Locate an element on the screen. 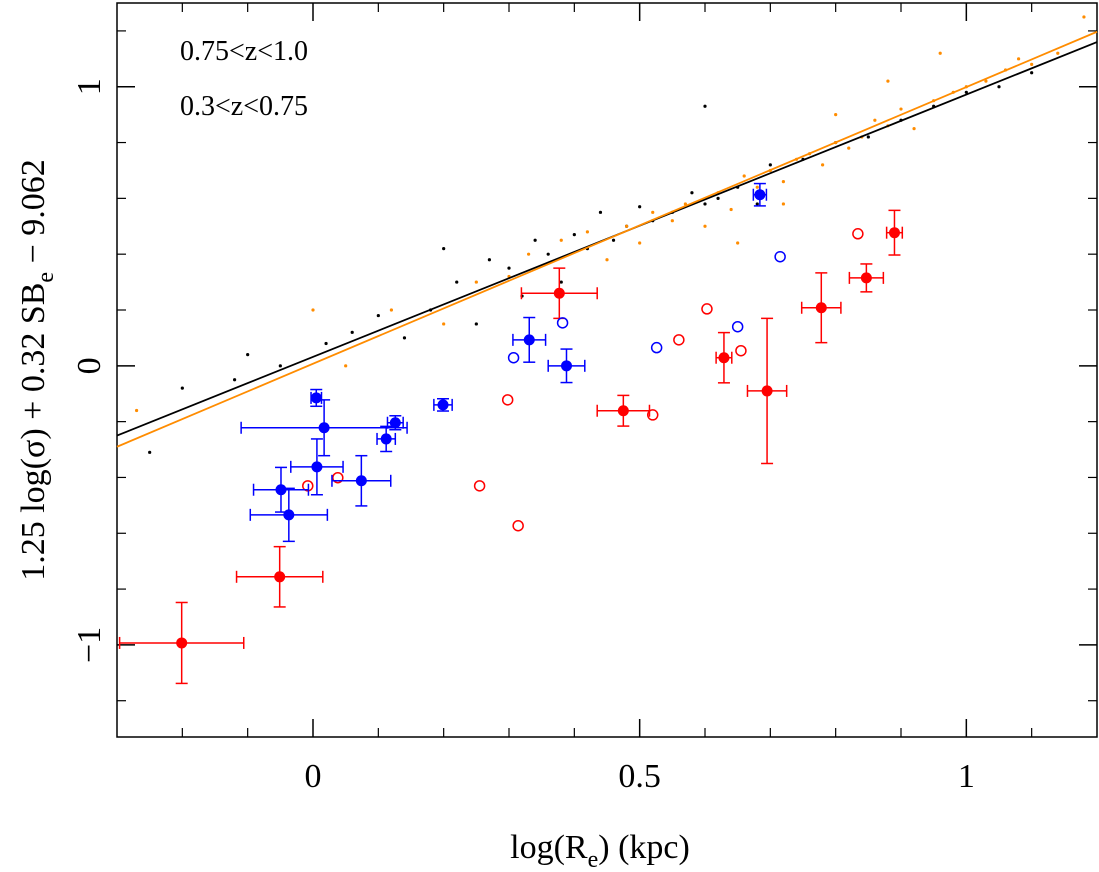 This screenshot has width=1099, height=872. y-tick-label: 0 is located at coordinates (89, 365).